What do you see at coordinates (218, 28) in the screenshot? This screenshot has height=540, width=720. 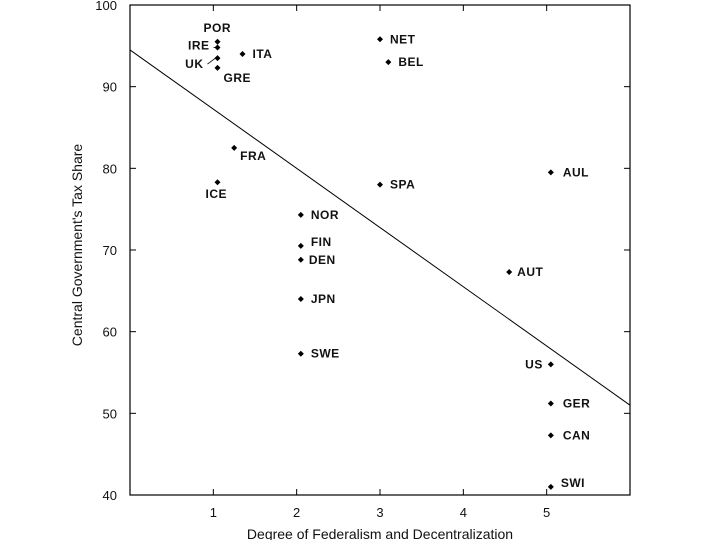 I see `point-label-por: POR` at bounding box center [218, 28].